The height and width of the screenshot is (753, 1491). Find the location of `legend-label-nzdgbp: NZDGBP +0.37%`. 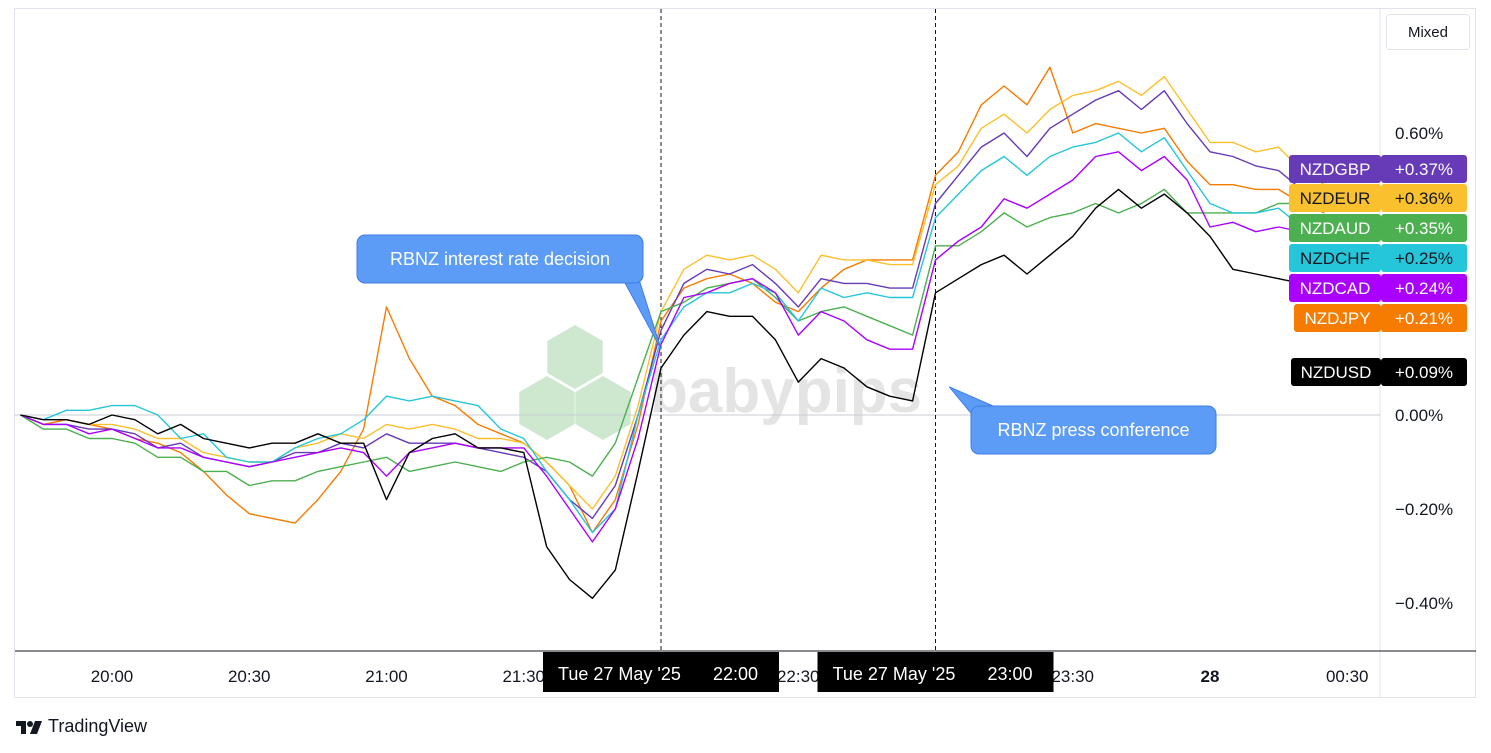

legend-label-nzdgbp: NZDGBP +0.37% is located at coordinates (1378, 169).